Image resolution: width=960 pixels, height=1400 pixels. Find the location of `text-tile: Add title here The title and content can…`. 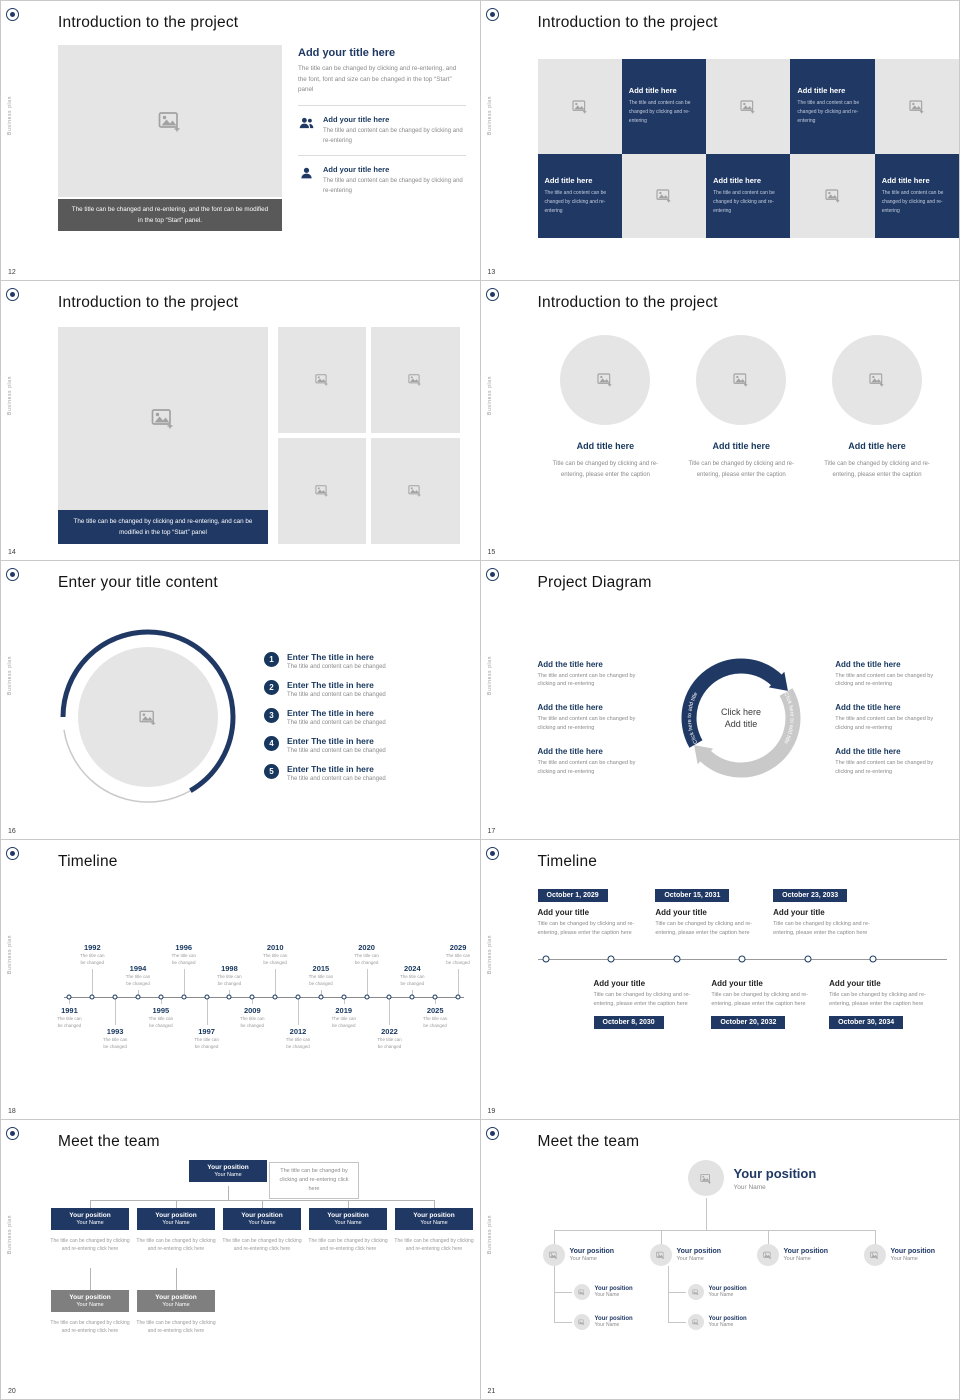

text-tile: Add title here The title and content can… is located at coordinates (664, 106).